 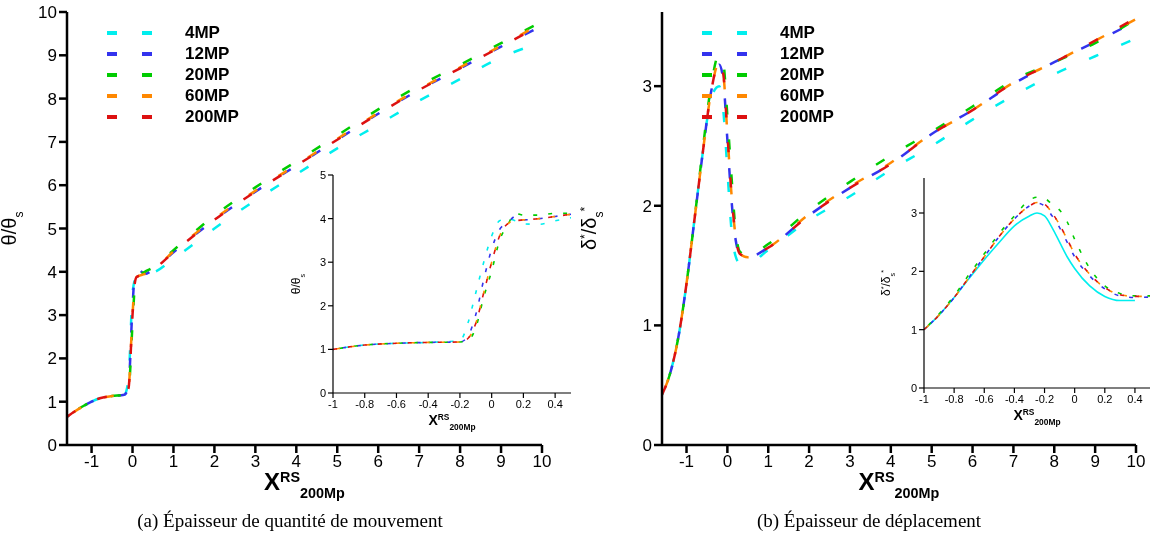 What do you see at coordinates (869, 521) in the screenshot?
I see `text: (b) Épaisseur de déplacement` at bounding box center [869, 521].